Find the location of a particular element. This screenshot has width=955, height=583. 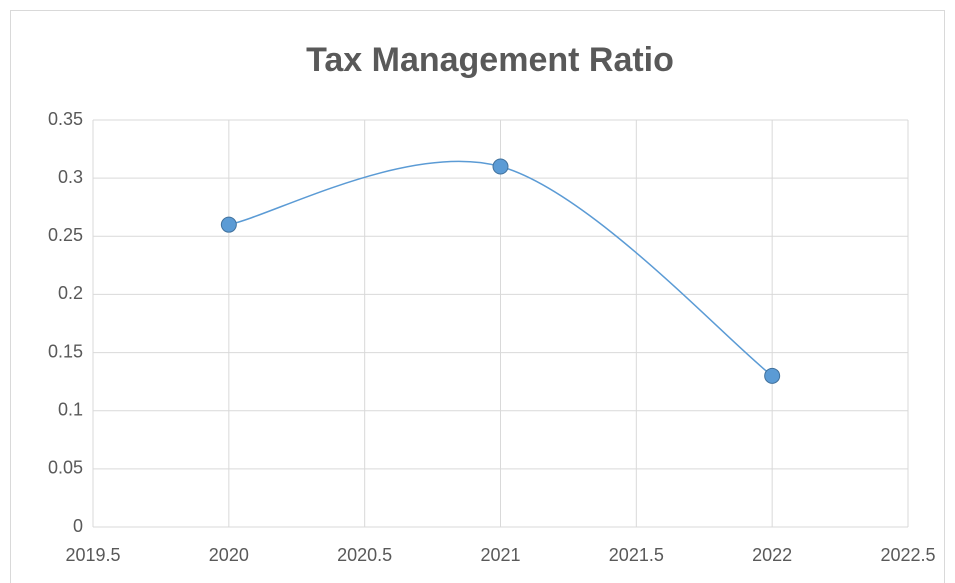

x-tick-label: 2020.5 is located at coordinates (364, 555).